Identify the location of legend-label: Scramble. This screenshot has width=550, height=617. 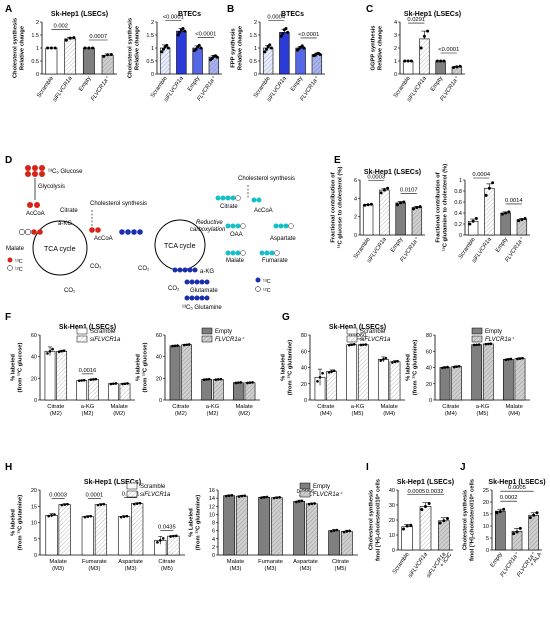
(373, 332).